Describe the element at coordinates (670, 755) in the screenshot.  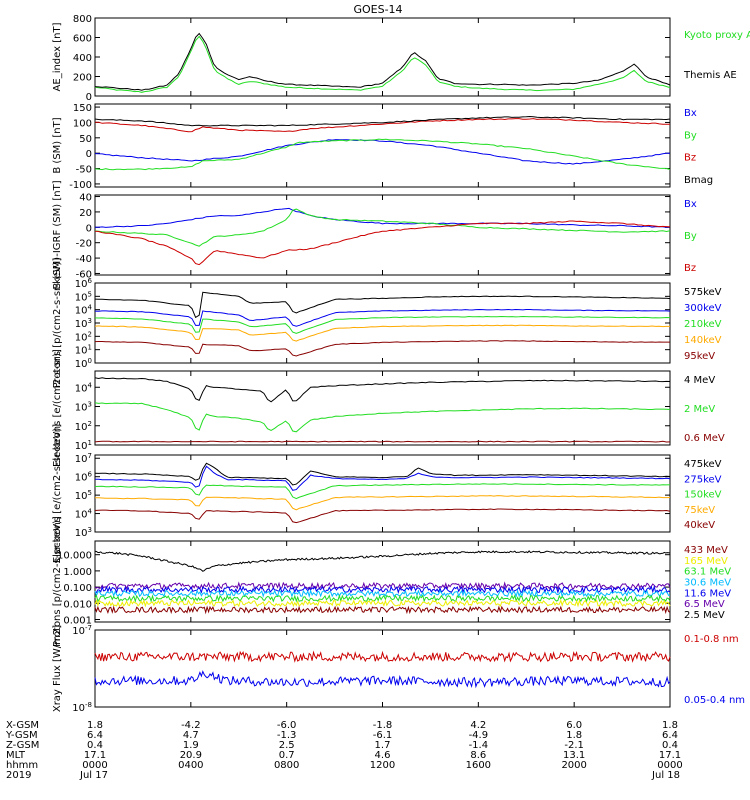
I see `x-axis-value: 17.1` at that location.